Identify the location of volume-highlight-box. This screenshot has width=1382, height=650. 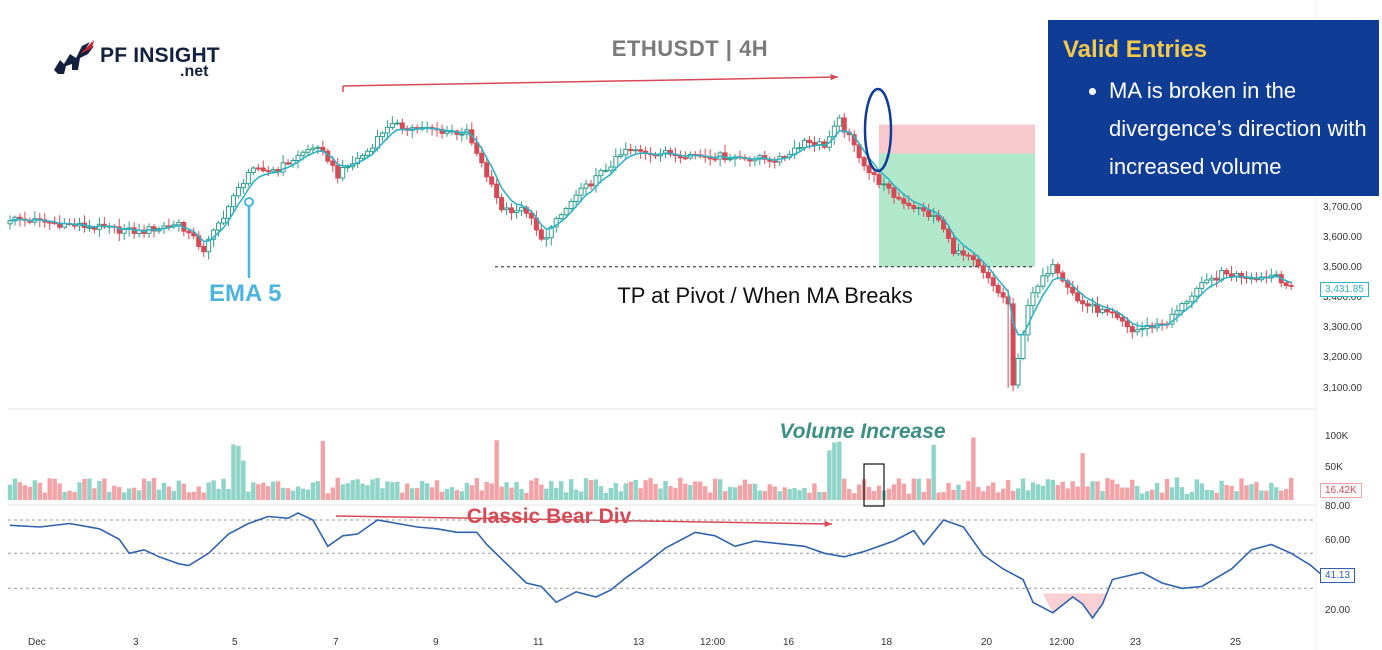
(874, 485).